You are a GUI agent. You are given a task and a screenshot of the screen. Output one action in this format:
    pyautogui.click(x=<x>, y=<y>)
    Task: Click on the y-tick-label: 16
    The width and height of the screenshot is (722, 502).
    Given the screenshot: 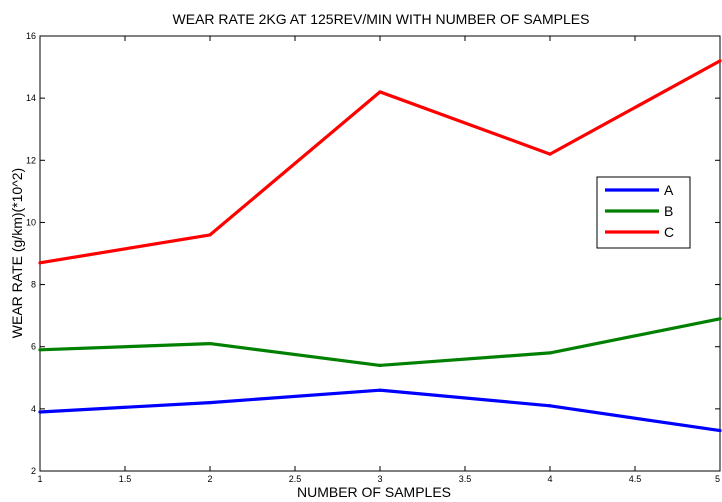 What is the action you would take?
    pyautogui.click(x=31, y=36)
    